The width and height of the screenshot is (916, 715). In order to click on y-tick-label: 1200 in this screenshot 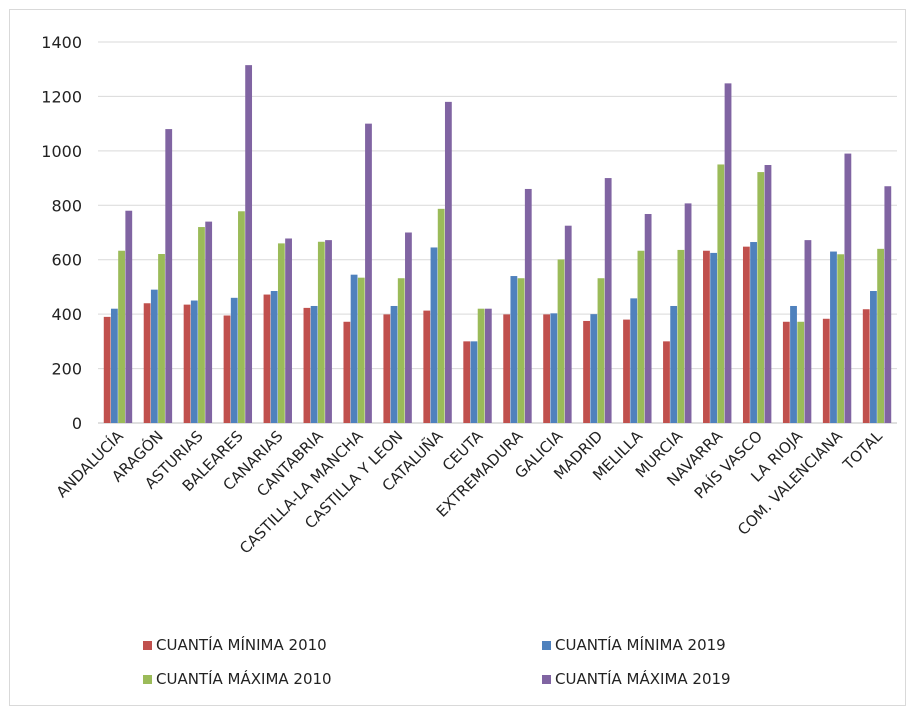, I will do `click(61, 96)`.